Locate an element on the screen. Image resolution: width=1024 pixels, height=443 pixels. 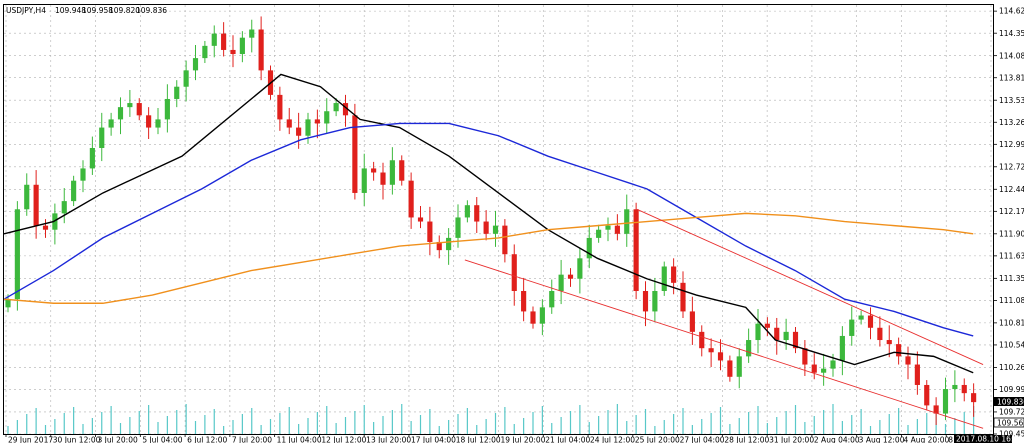
y-tick-label-16: 110.265 is located at coordinates (1011, 367).